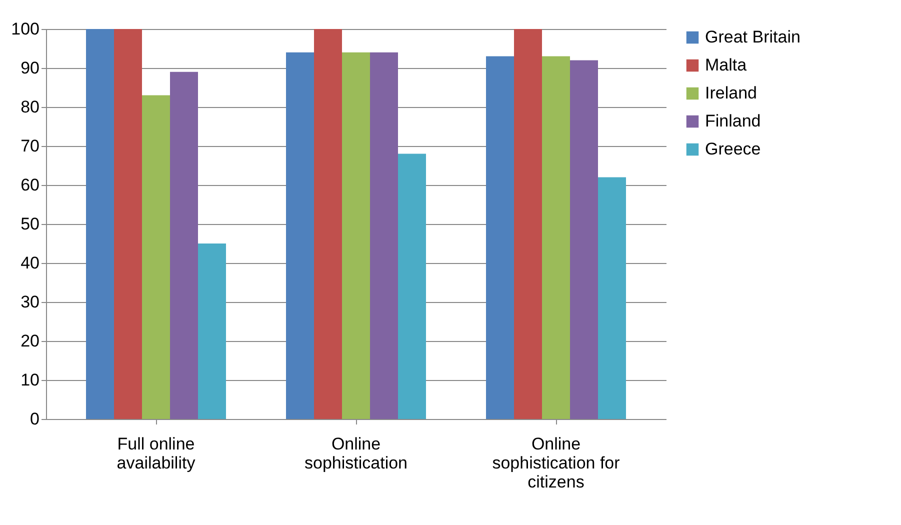  I want to click on legend-label: Finland, so click(733, 121).